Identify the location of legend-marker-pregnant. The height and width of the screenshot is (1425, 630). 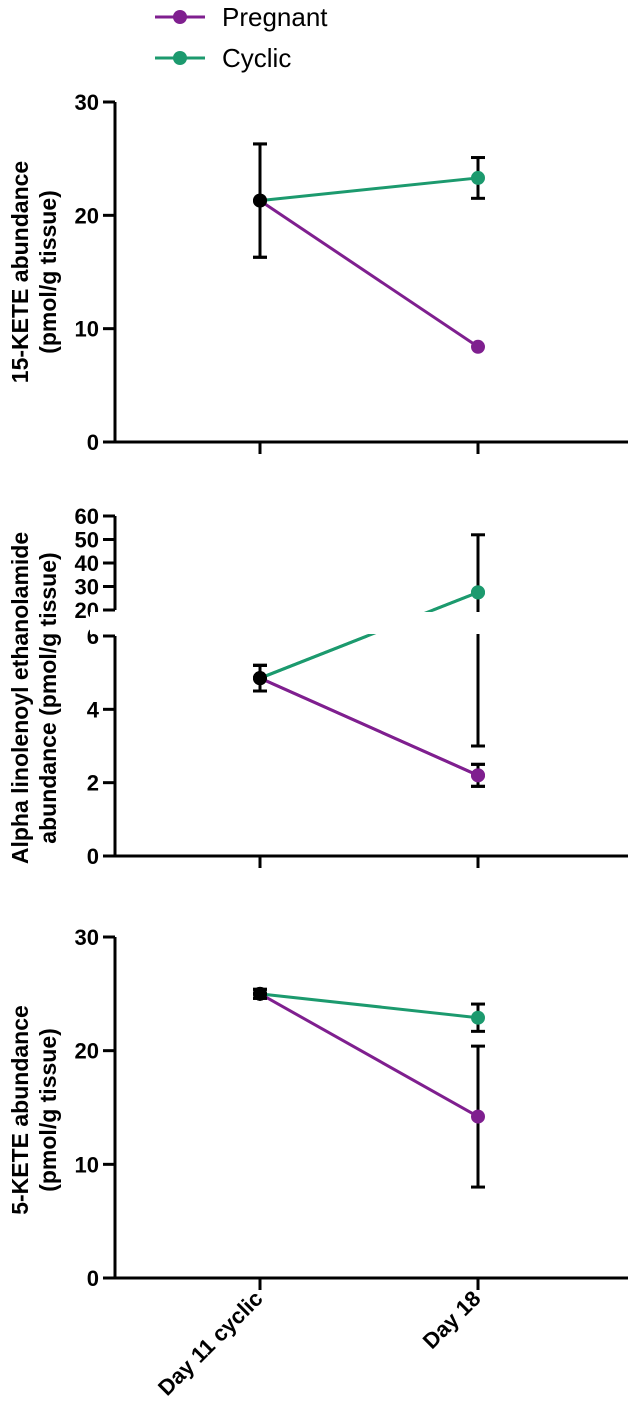
(180, 17).